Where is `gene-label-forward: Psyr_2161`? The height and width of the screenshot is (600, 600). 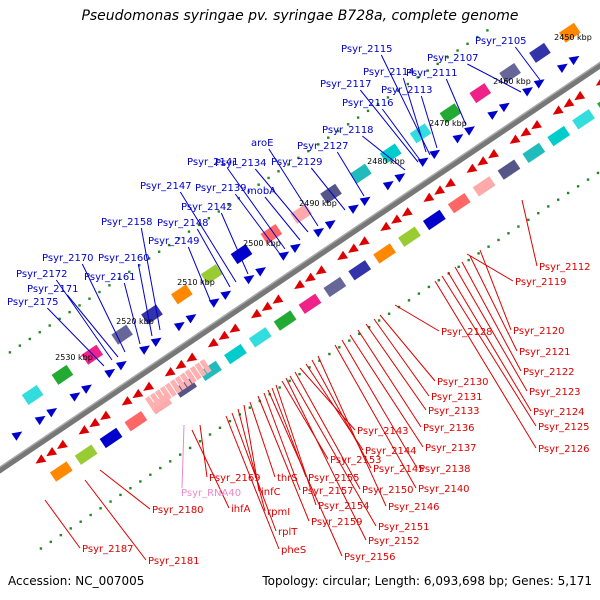 gene-label-forward: Psyr_2161 is located at coordinates (110, 277).